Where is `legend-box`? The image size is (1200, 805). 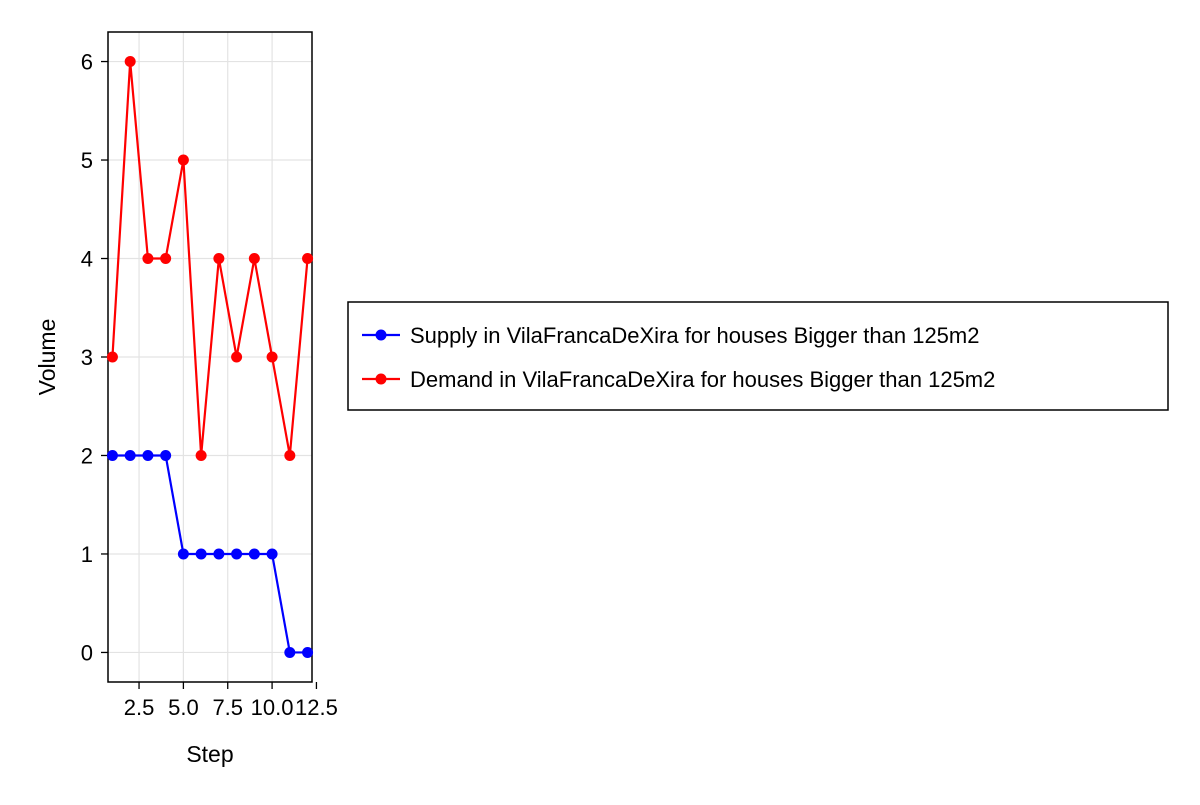 legend-box is located at coordinates (758, 356).